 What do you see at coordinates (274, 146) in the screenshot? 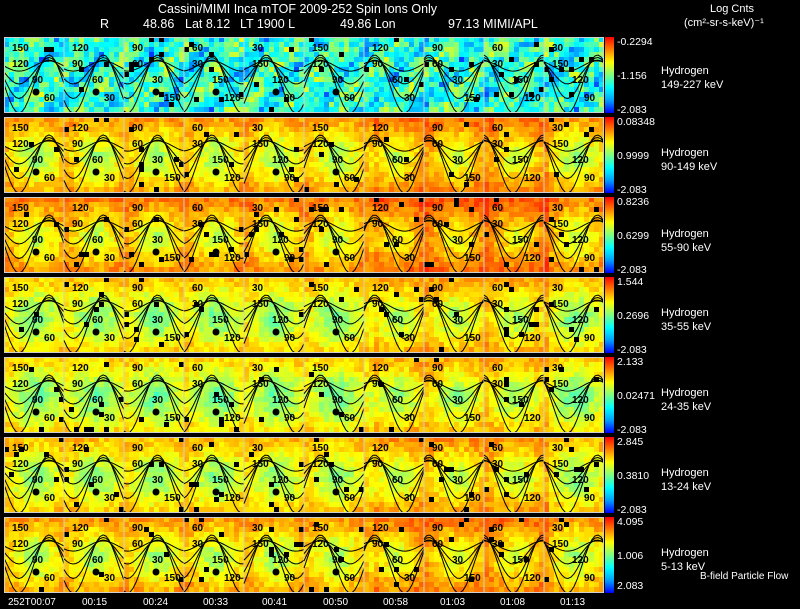
I see `contour-line` at bounding box center [274, 146].